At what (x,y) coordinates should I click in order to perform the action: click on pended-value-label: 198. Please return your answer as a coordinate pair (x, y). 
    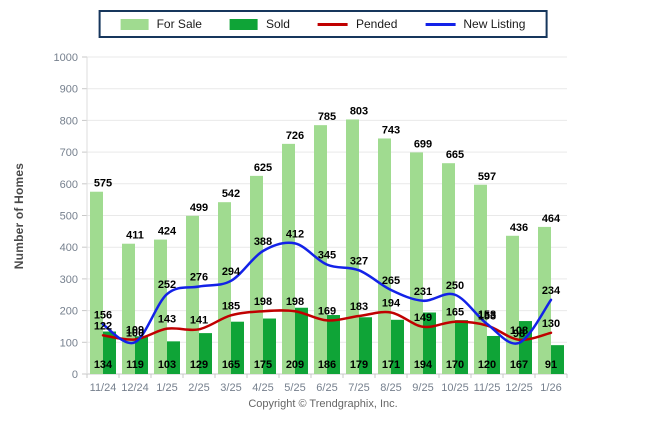
    Looking at the image, I should click on (295, 302).